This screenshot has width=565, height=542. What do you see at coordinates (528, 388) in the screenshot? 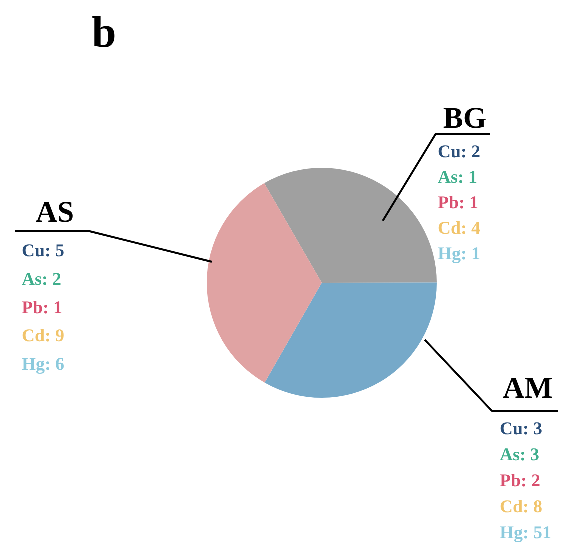
I see `slice-label: AM` at bounding box center [528, 388].